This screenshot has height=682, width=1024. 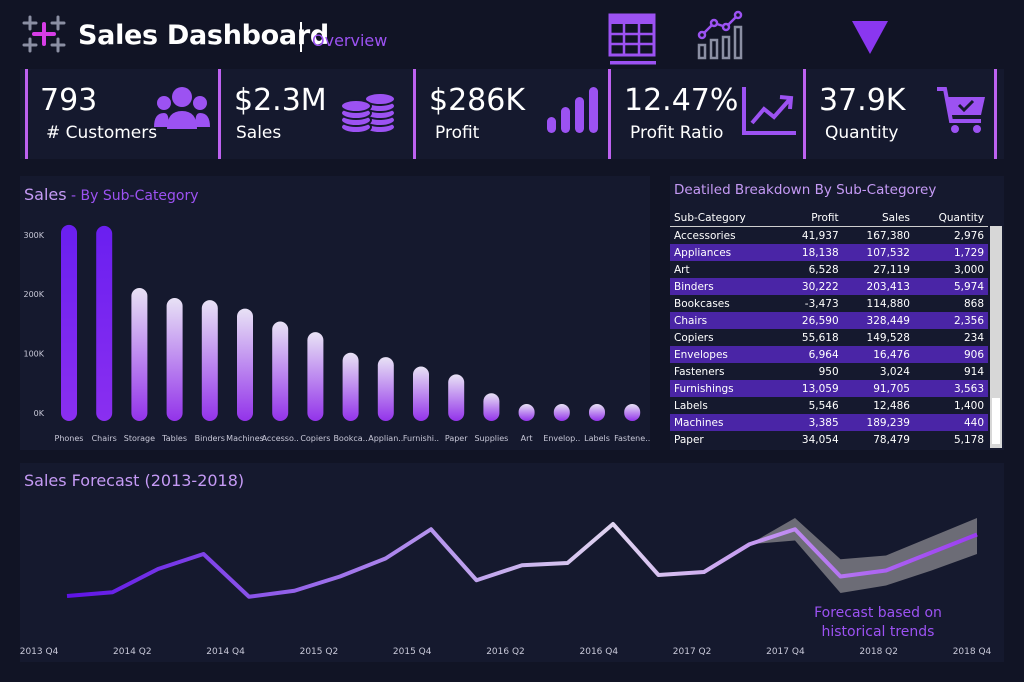 What do you see at coordinates (829, 236) in the screenshot?
I see `table-row: Accessories 41,937 167,380 2,976` at bounding box center [829, 236].